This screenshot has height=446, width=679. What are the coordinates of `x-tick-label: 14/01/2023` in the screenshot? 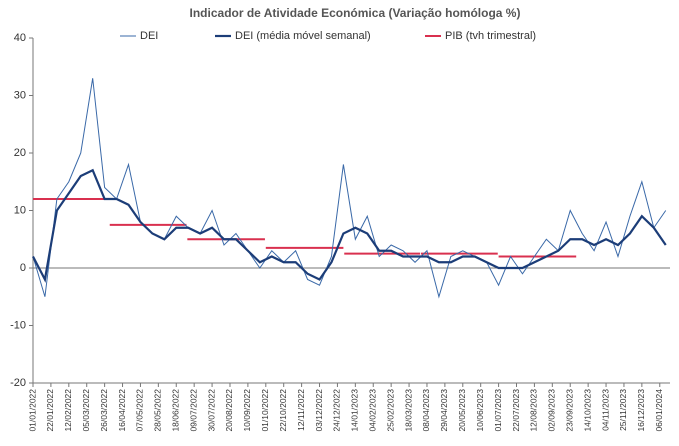 It's located at (355, 410).